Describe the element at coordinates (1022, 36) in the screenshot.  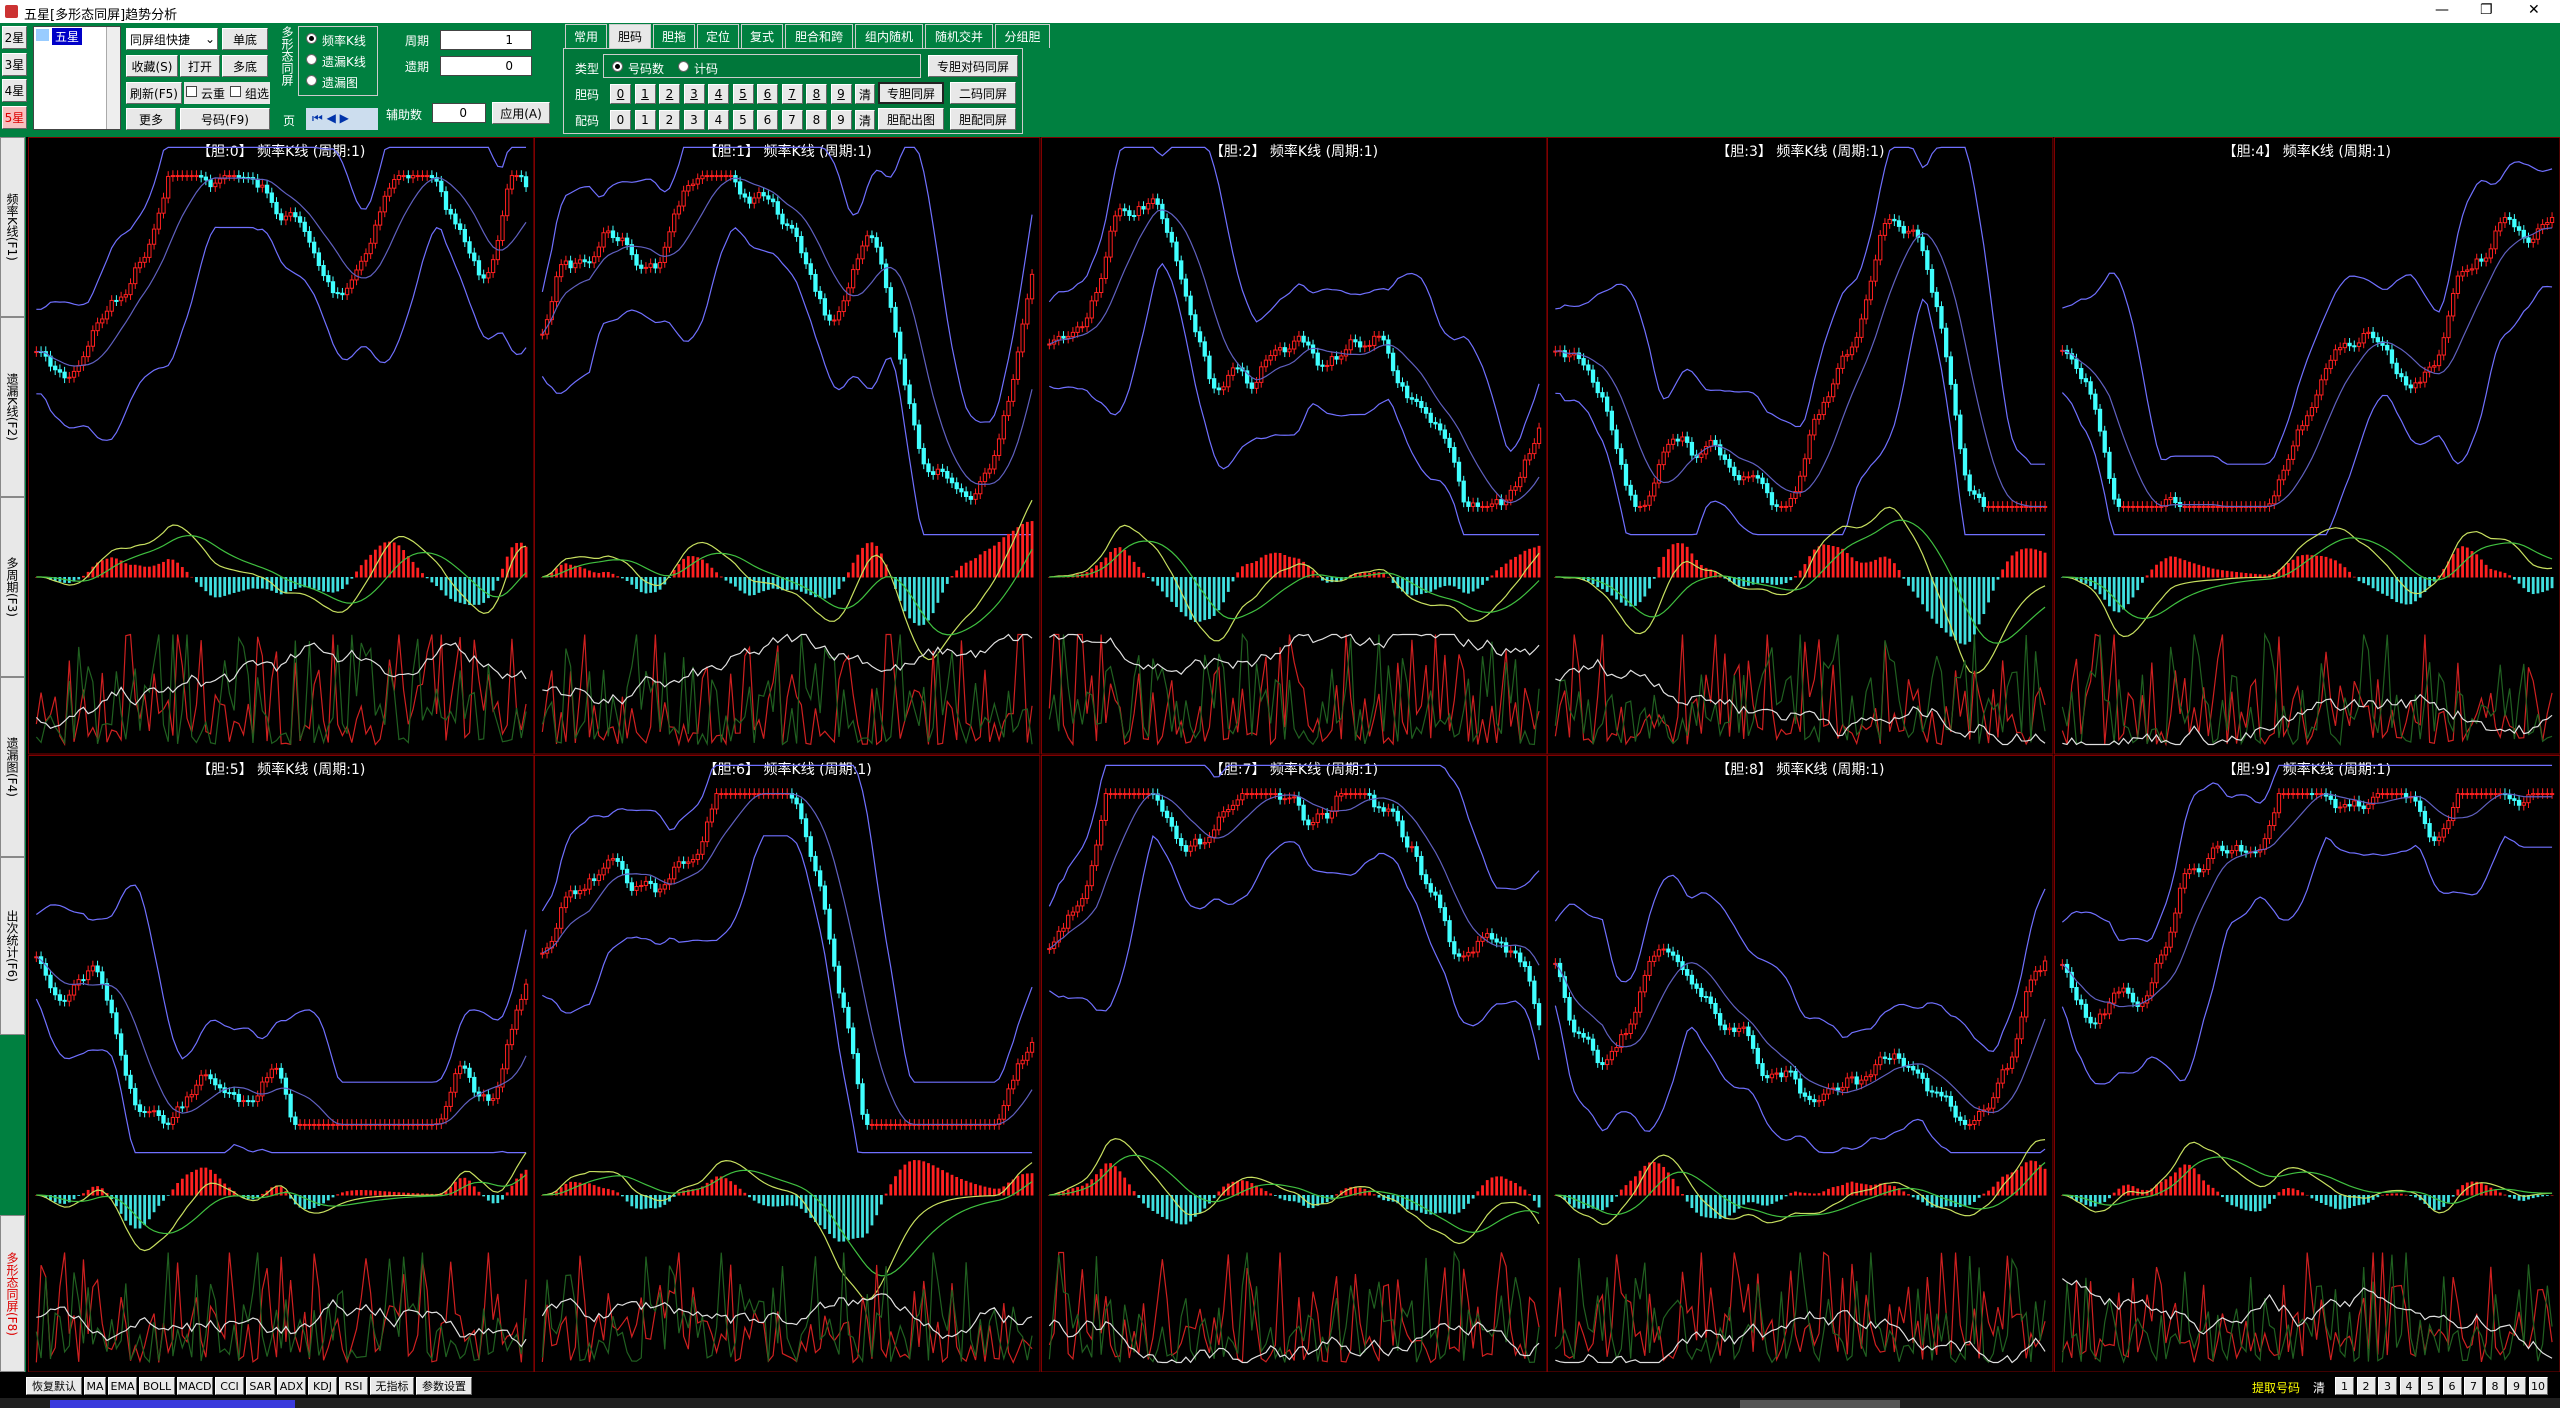
I see `tab: 分组胆` at that location.